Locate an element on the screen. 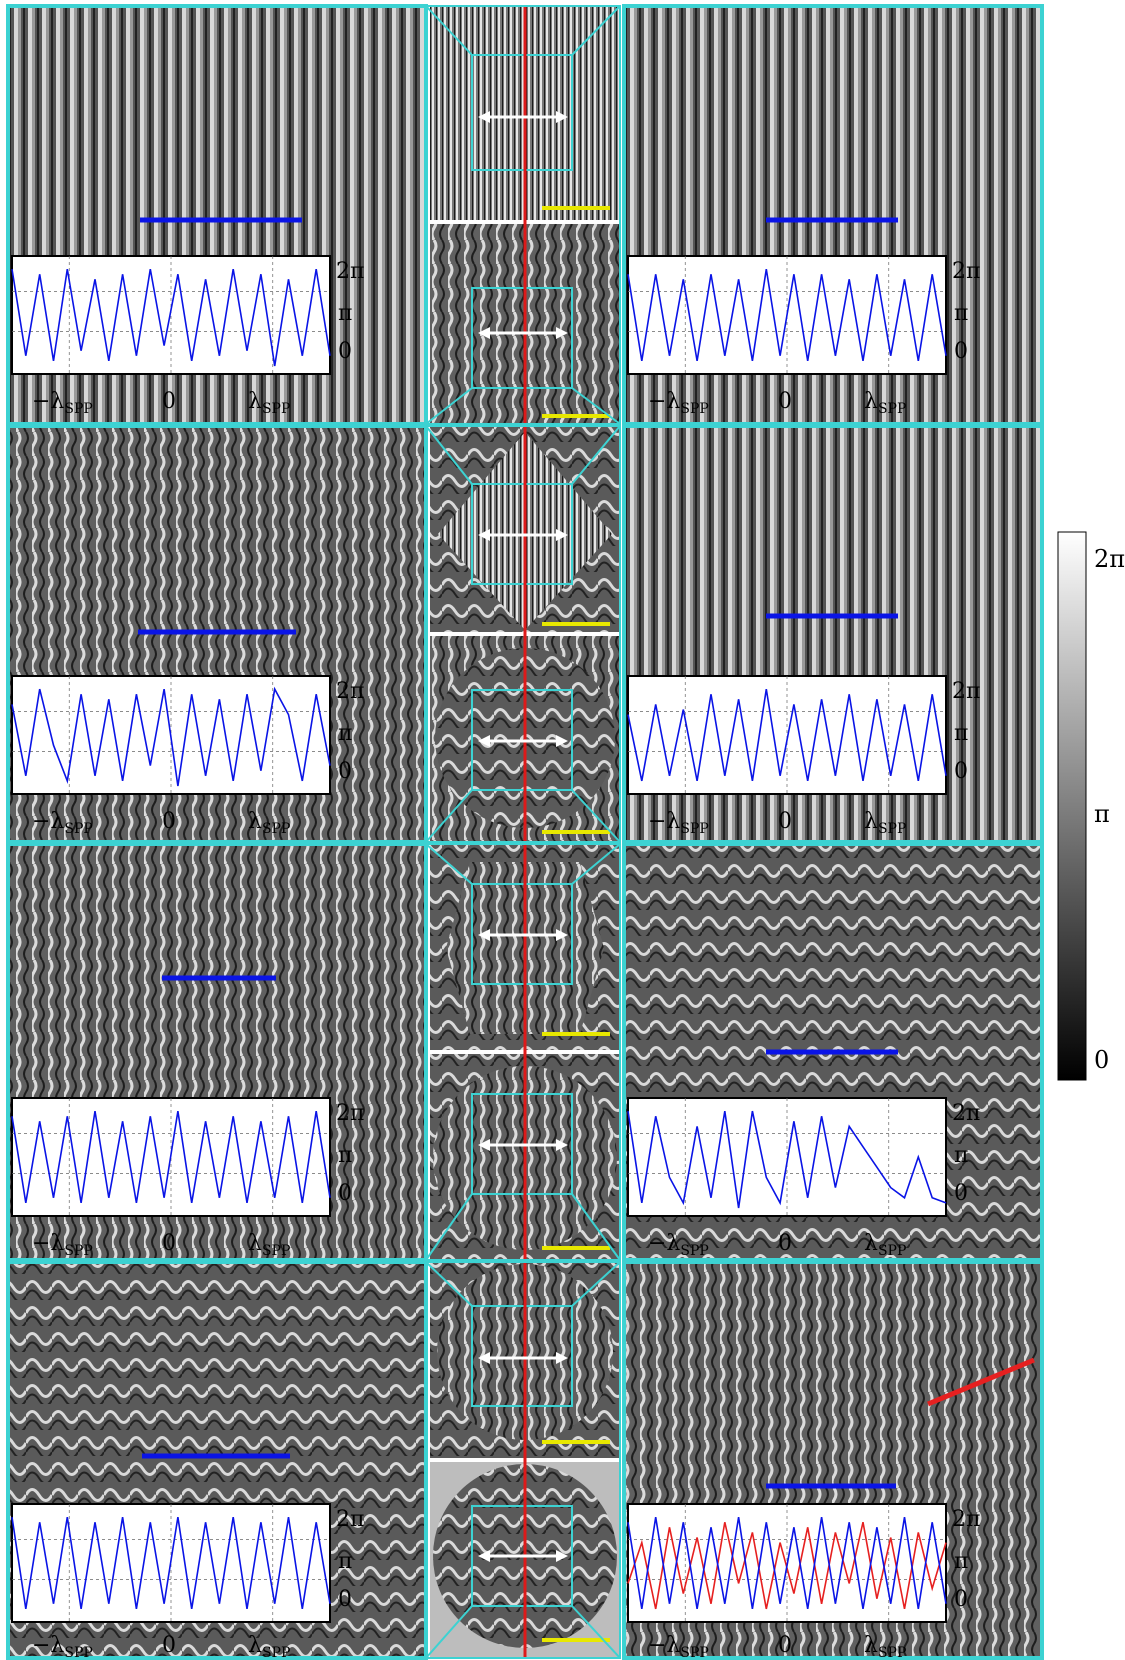 This screenshot has width=1125, height=1660. colorbar-gradient is located at coordinates (1072, 806).